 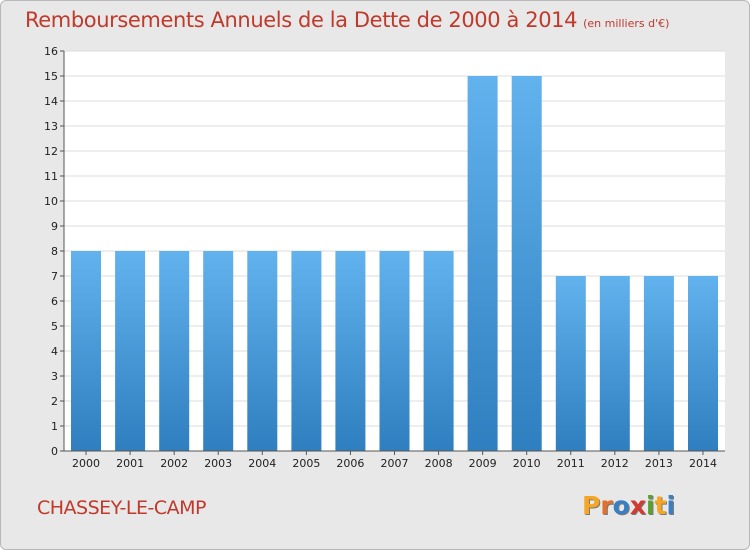 What do you see at coordinates (54, 226) in the screenshot?
I see `y-tick-label: 9` at bounding box center [54, 226].